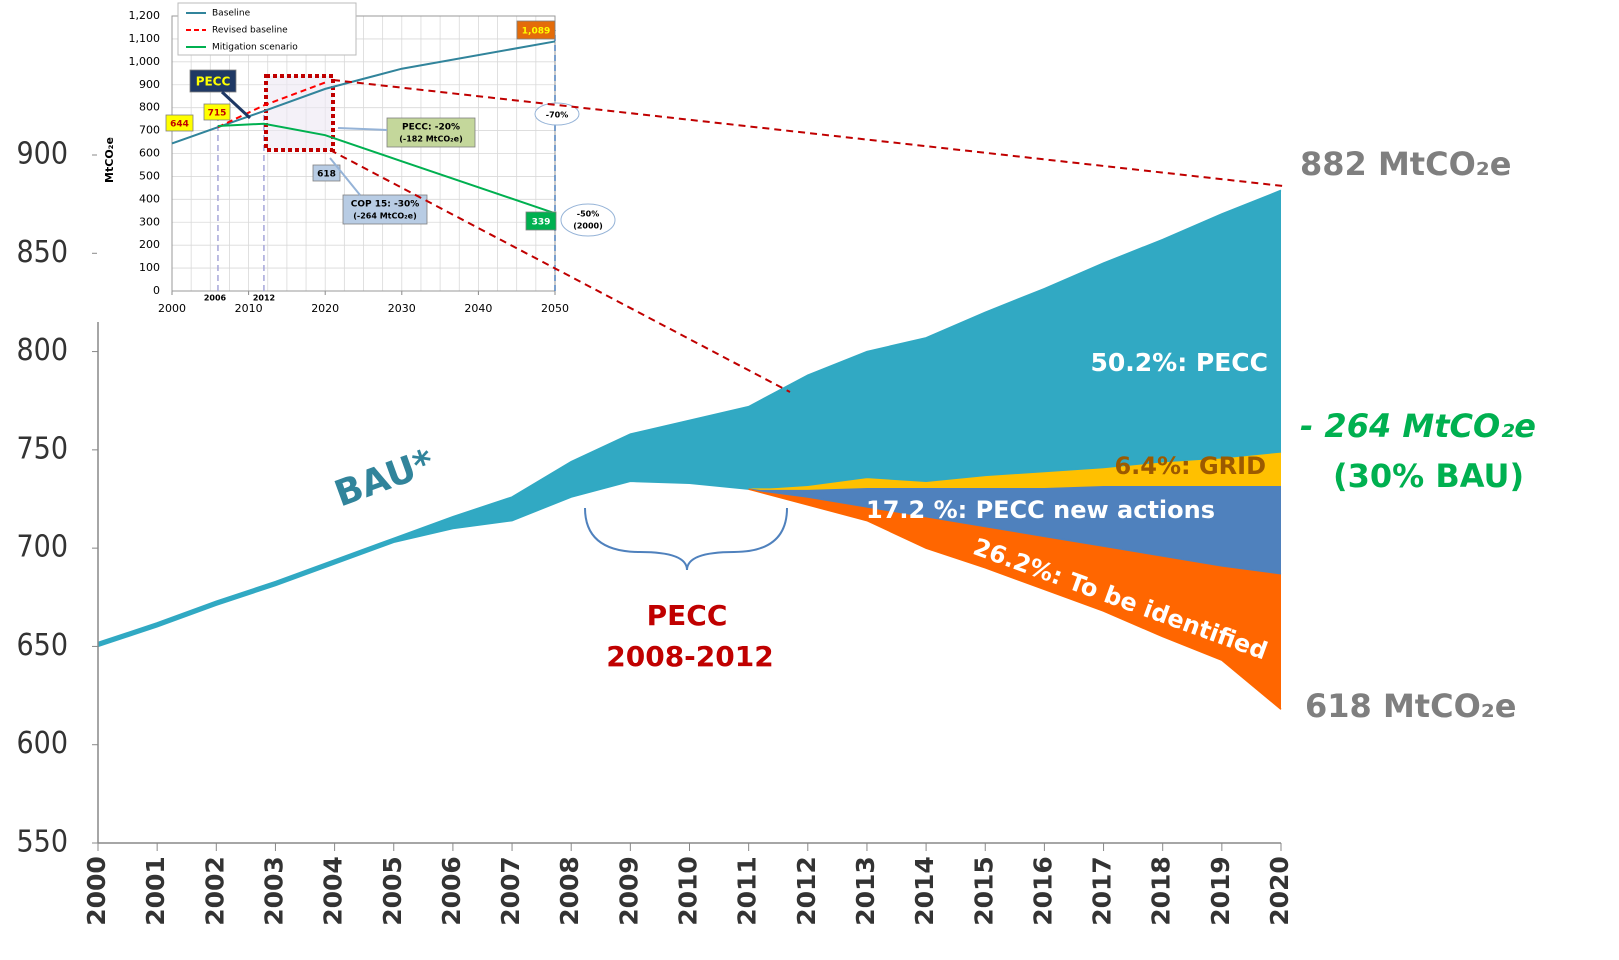  I want to click on annotation: 2008-2012, so click(689, 656).